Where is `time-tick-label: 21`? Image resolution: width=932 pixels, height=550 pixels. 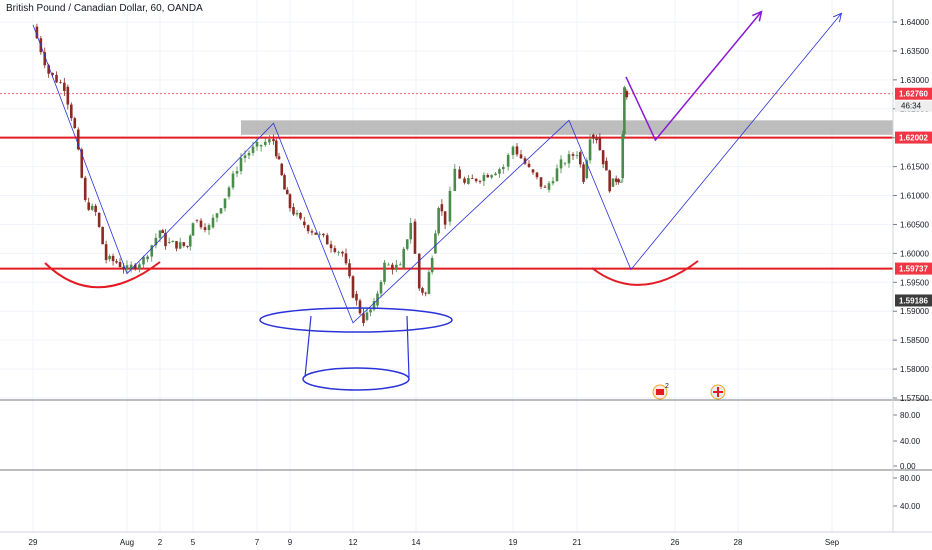 time-tick-label: 21 is located at coordinates (577, 542).